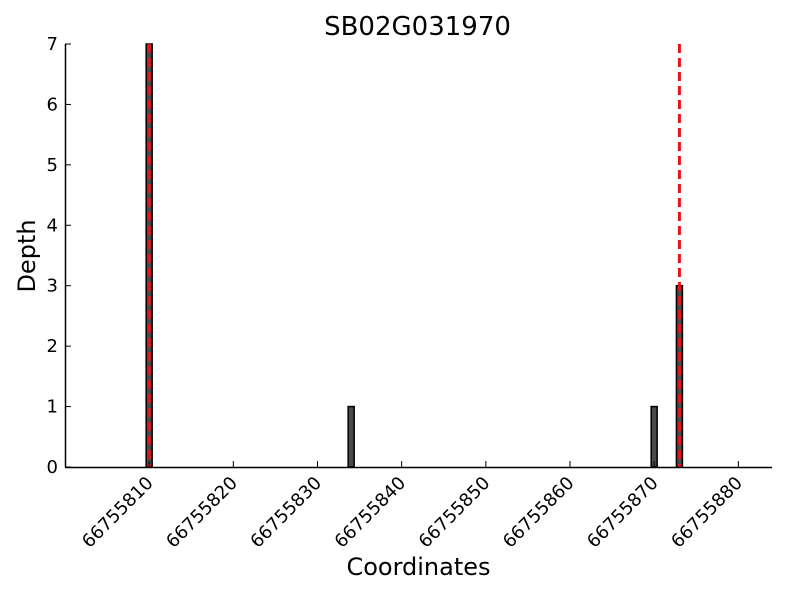  What do you see at coordinates (455, 513) in the screenshot?
I see `x-tick-label: 66755850` at bounding box center [455, 513].